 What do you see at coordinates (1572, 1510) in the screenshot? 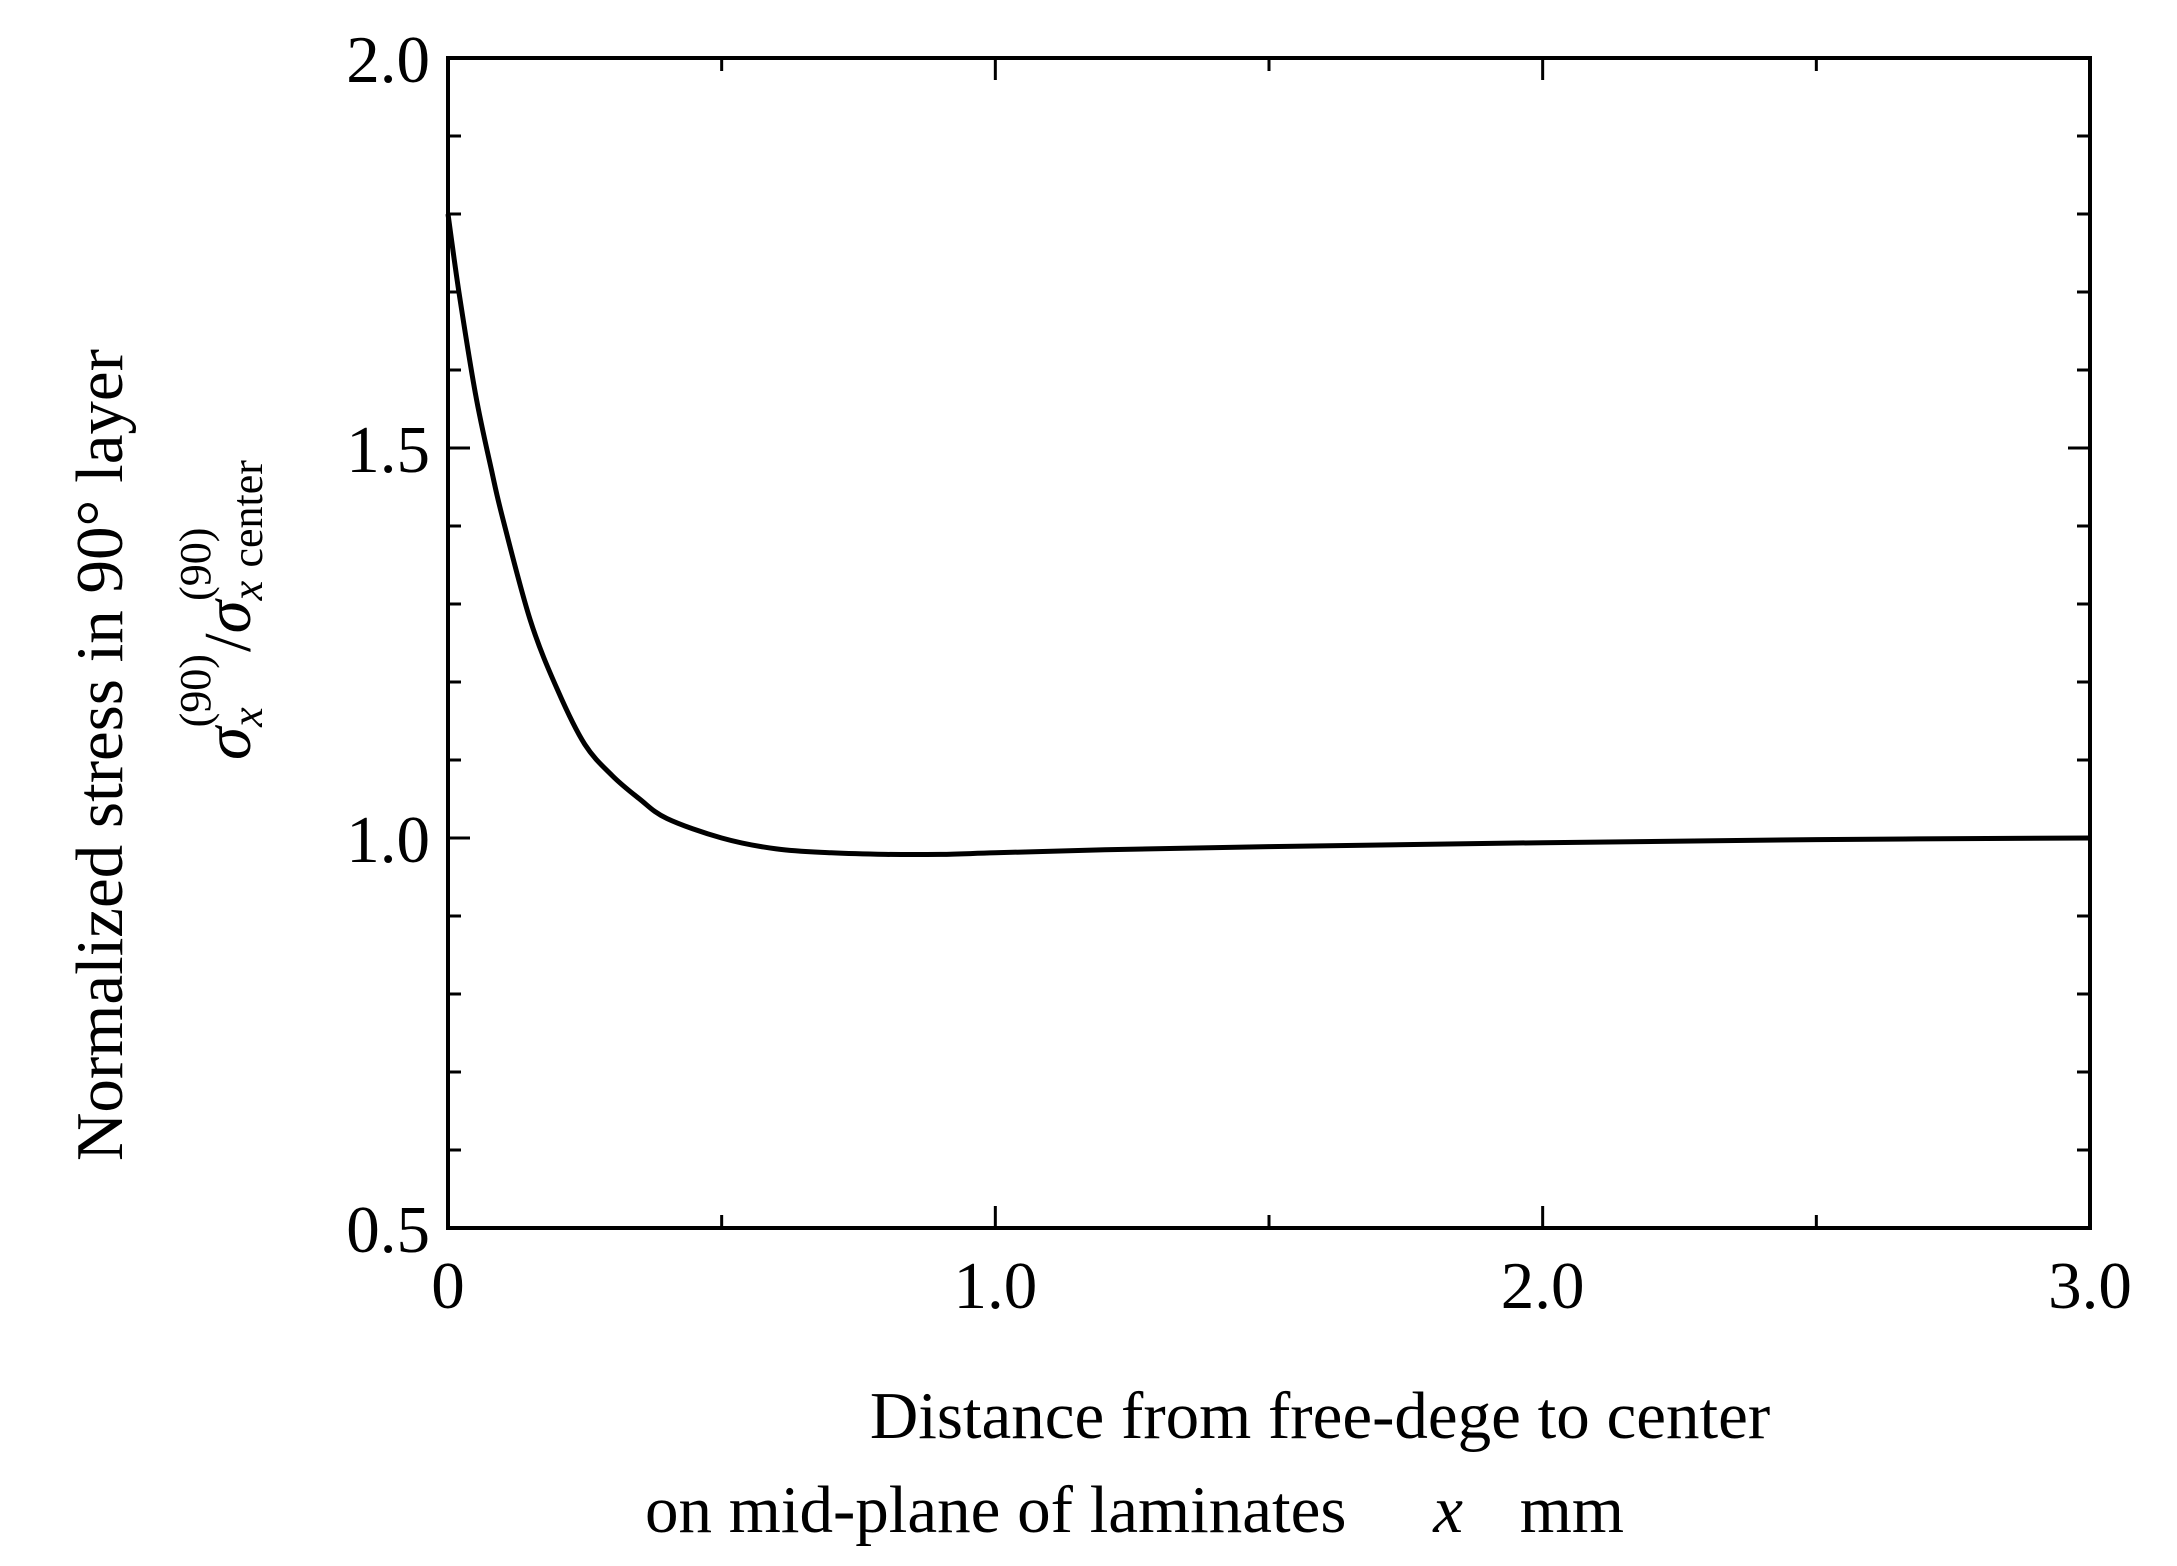
I see `x-axis-unit: mm` at bounding box center [1572, 1510].